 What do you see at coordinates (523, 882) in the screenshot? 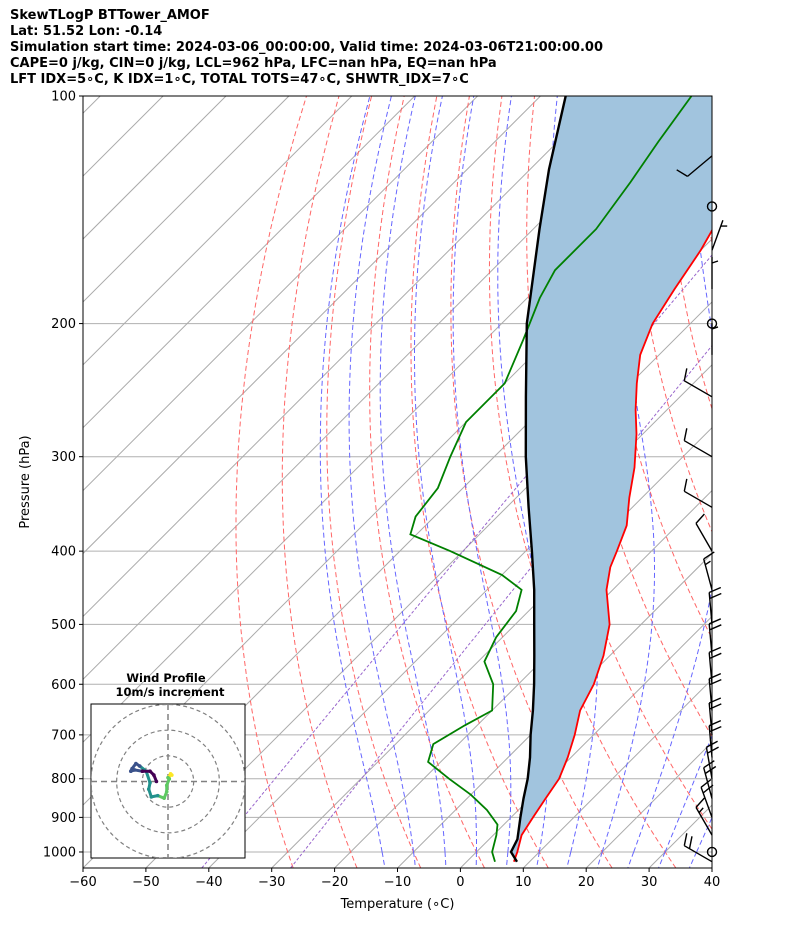
I see `x-tick-label: 10` at bounding box center [523, 882].